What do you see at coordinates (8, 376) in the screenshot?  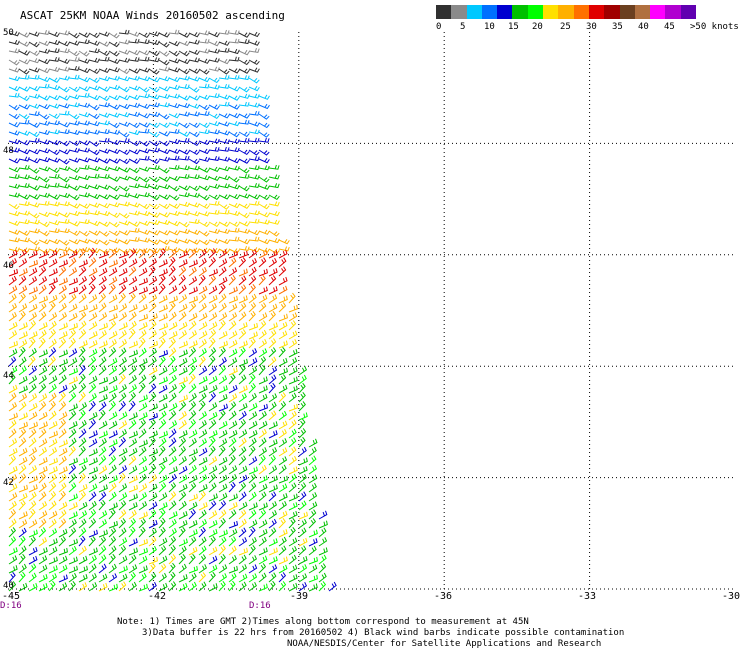 I see `latitude-label: 44` at bounding box center [8, 376].